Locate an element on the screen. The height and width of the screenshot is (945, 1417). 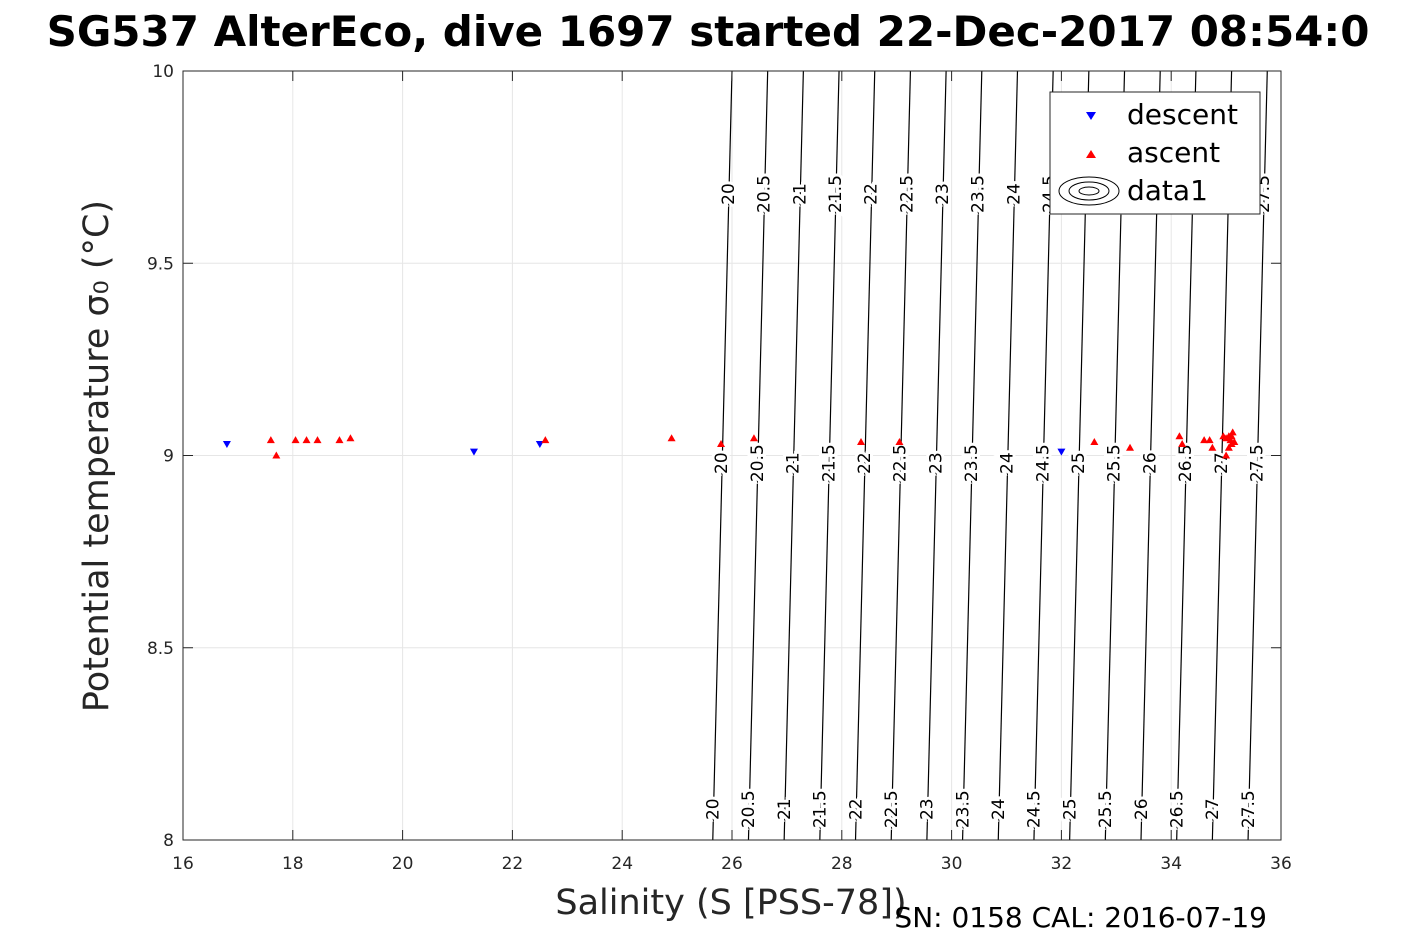
legend-ascent-label: ascent is located at coordinates (1173, 152).